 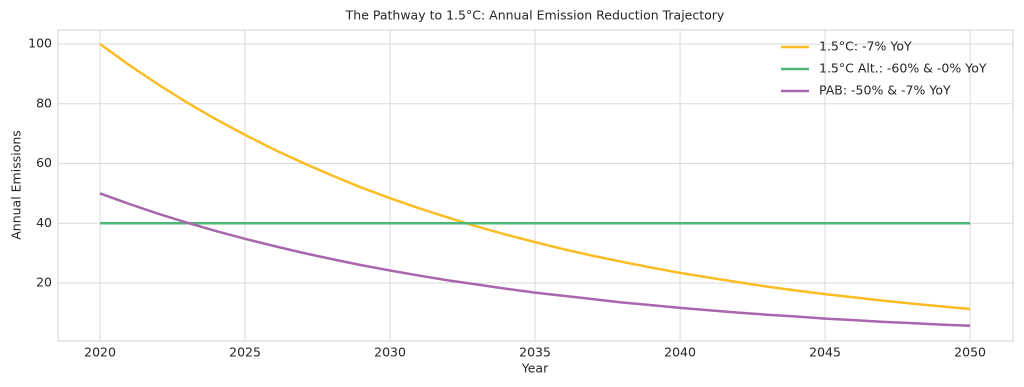 I want to click on legend-label: 1.5°C: -7% YoY, so click(x=865, y=46).